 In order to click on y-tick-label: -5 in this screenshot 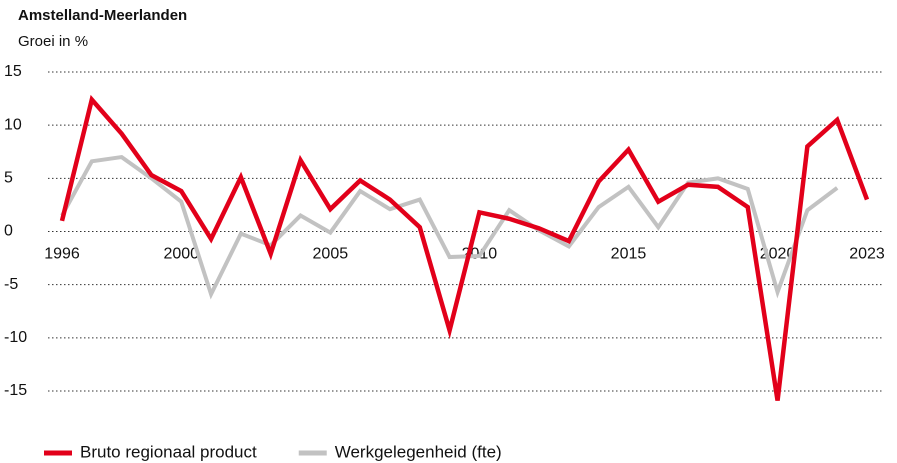, I will do `click(11, 284)`.